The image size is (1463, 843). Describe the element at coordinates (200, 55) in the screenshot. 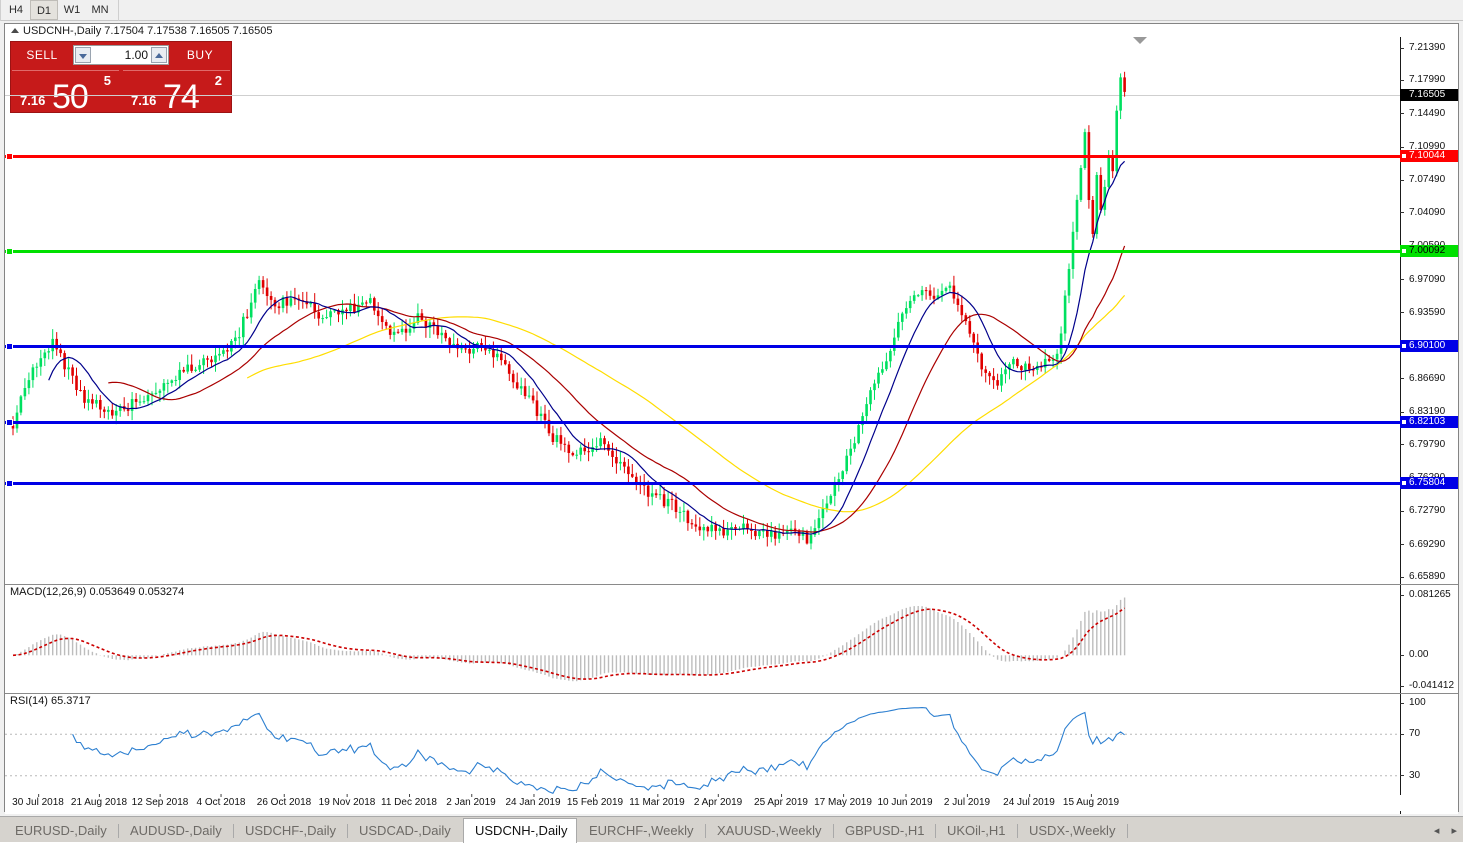

I see `buy-button: BUY` at that location.